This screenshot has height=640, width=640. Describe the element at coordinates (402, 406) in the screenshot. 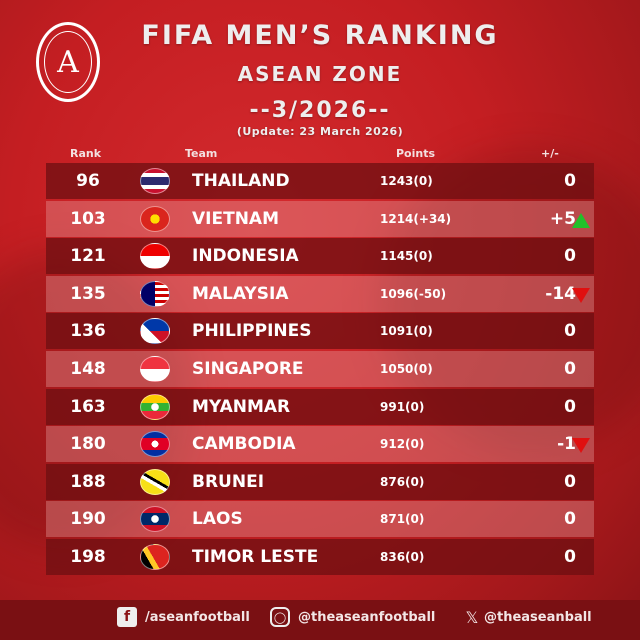

I see `points-cell: 991(0)` at that location.